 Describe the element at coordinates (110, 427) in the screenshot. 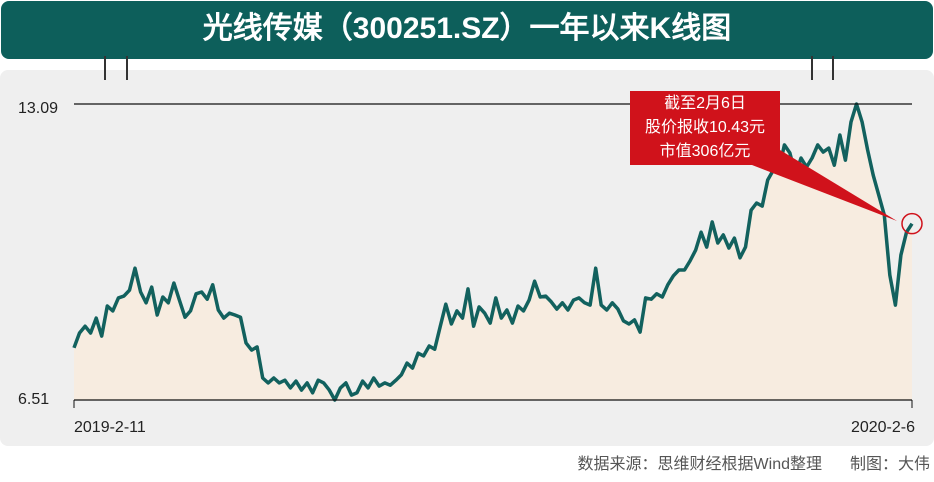

I see `x-tick-label: 2019-2-11` at that location.